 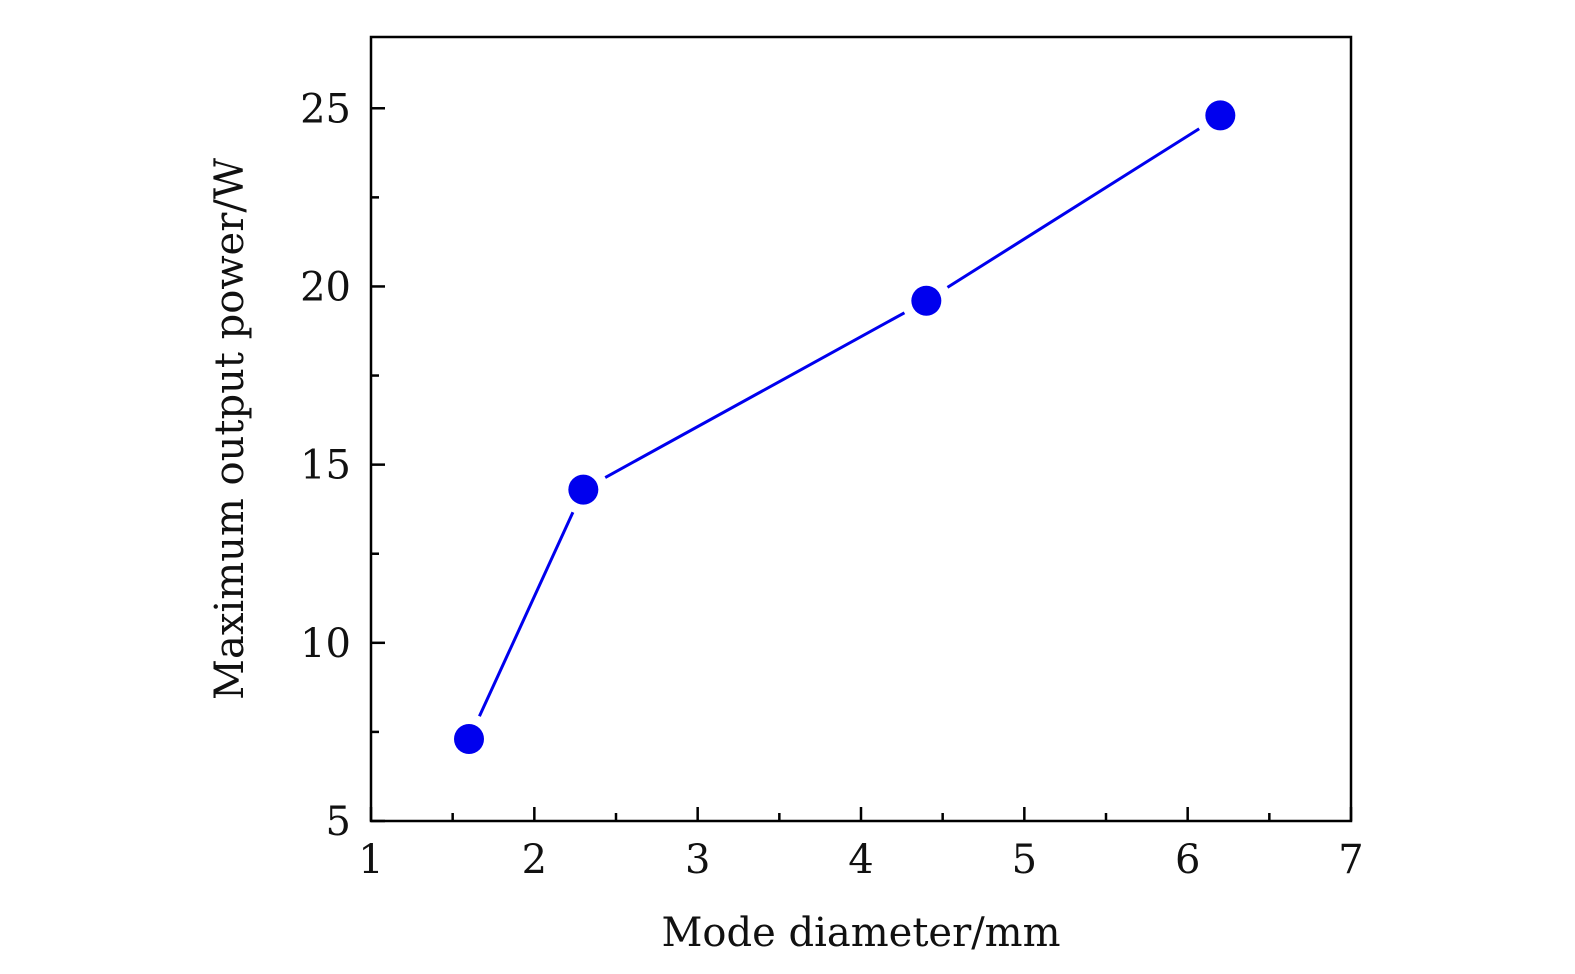 I want to click on x-tick-label: 4, so click(x=860, y=860).